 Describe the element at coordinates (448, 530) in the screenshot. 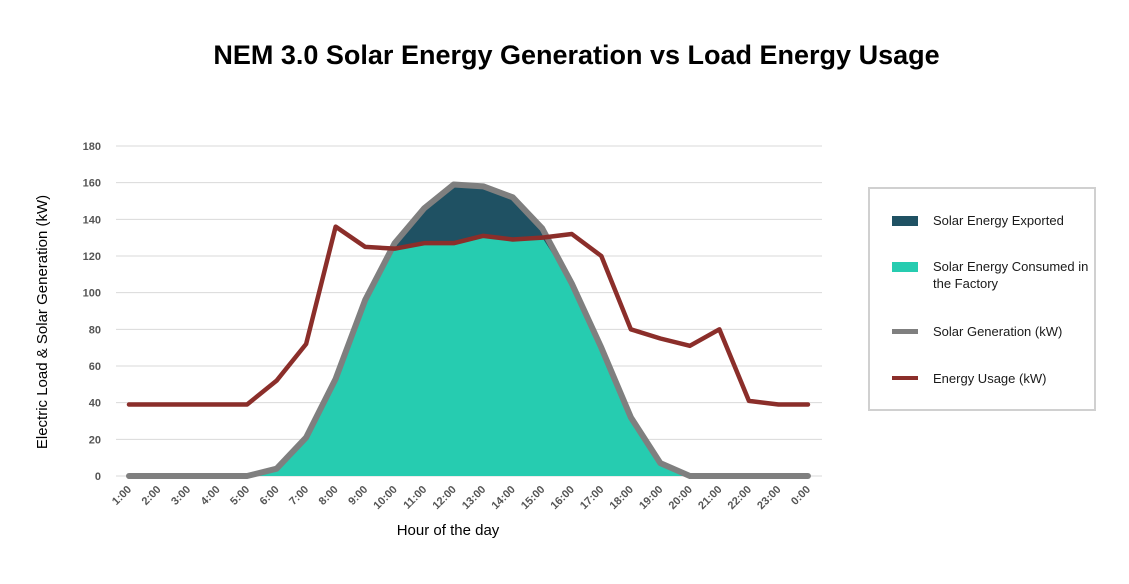

I see `x-axis-title: Hour of the day` at that location.